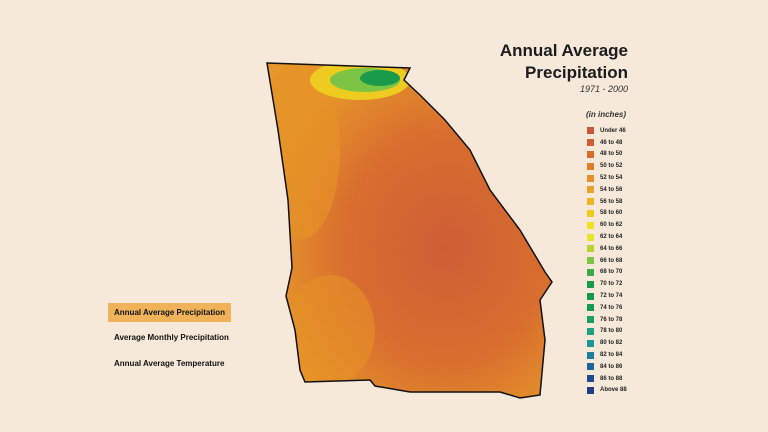 This screenshot has height=432, width=768. I want to click on legend-item: 56 to 58, so click(607, 202).